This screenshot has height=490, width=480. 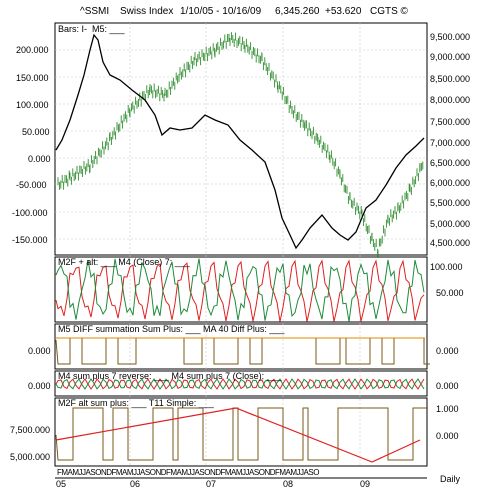 I want to click on diff-sum-line, so click(x=242, y=351).